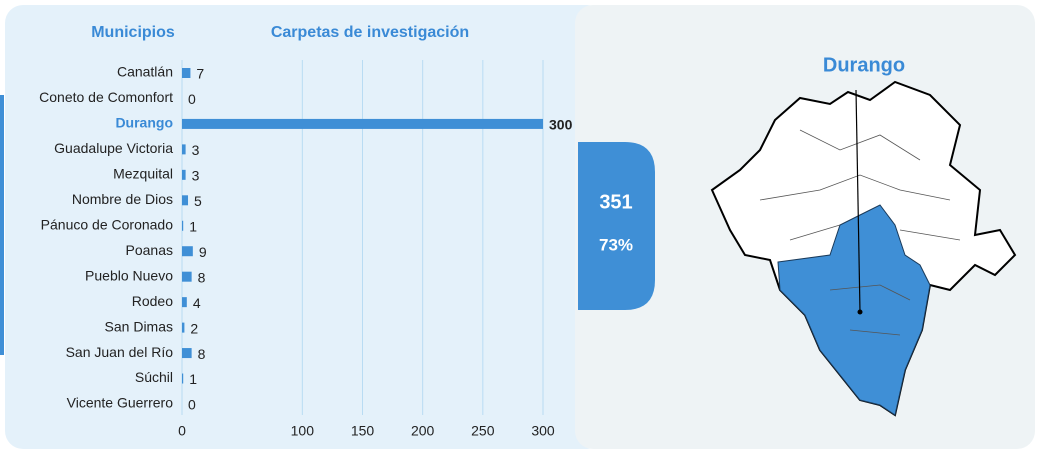 Image resolution: width=1040 pixels, height=459 pixels. Describe the element at coordinates (616, 226) in the screenshot. I see `badge` at that location.